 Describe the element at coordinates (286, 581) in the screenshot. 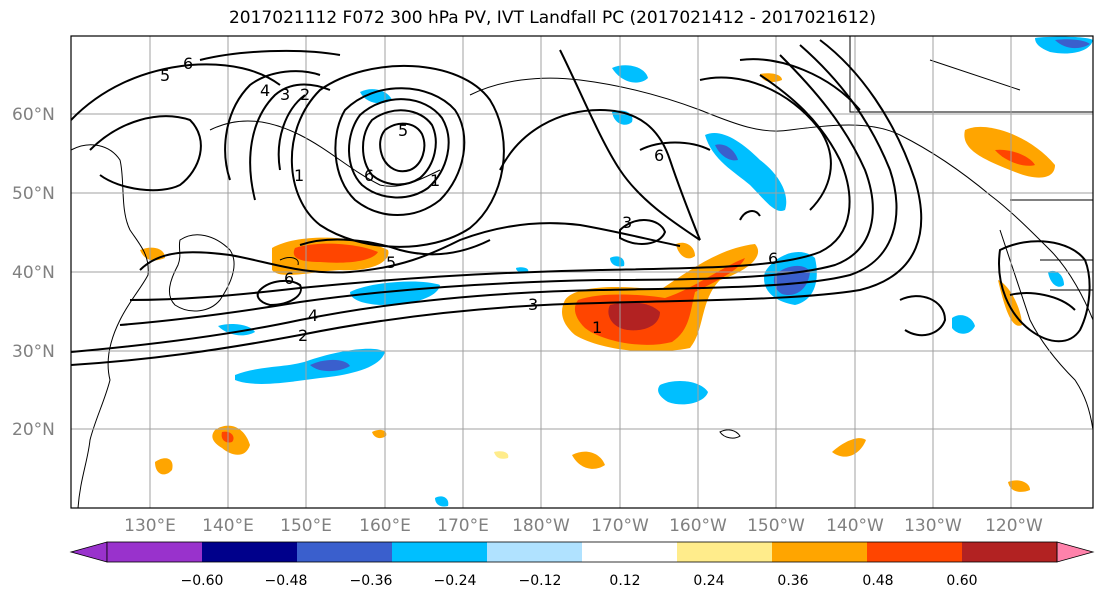

I see `colorbar-tick-label: −0.48` at that location.